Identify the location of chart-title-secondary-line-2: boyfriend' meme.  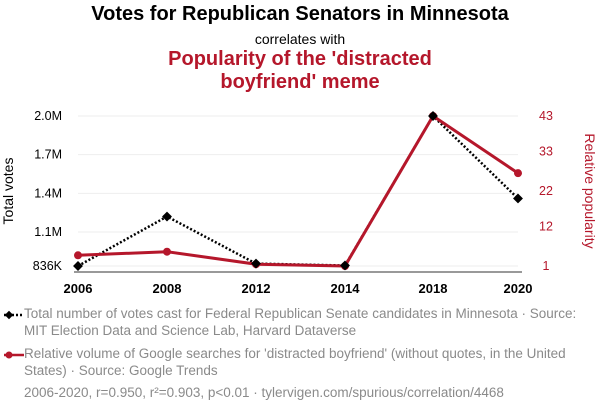
(300, 82).